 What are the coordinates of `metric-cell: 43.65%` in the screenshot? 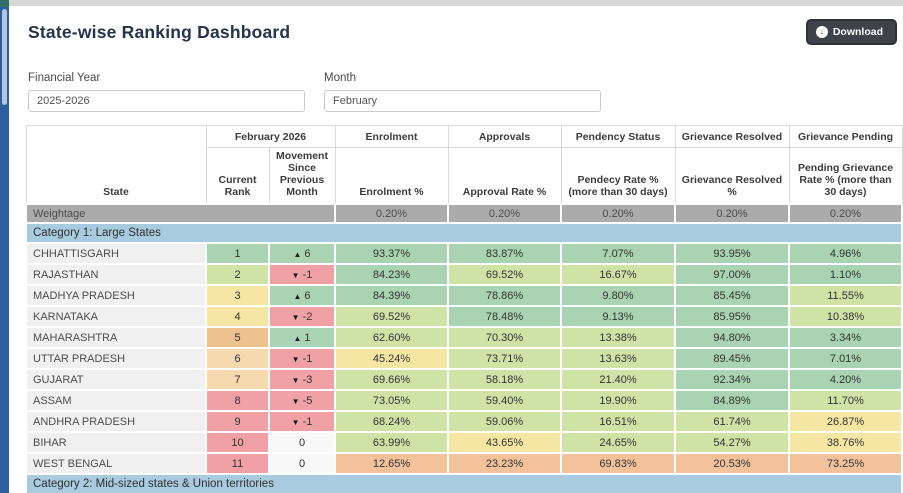 It's located at (504, 442).